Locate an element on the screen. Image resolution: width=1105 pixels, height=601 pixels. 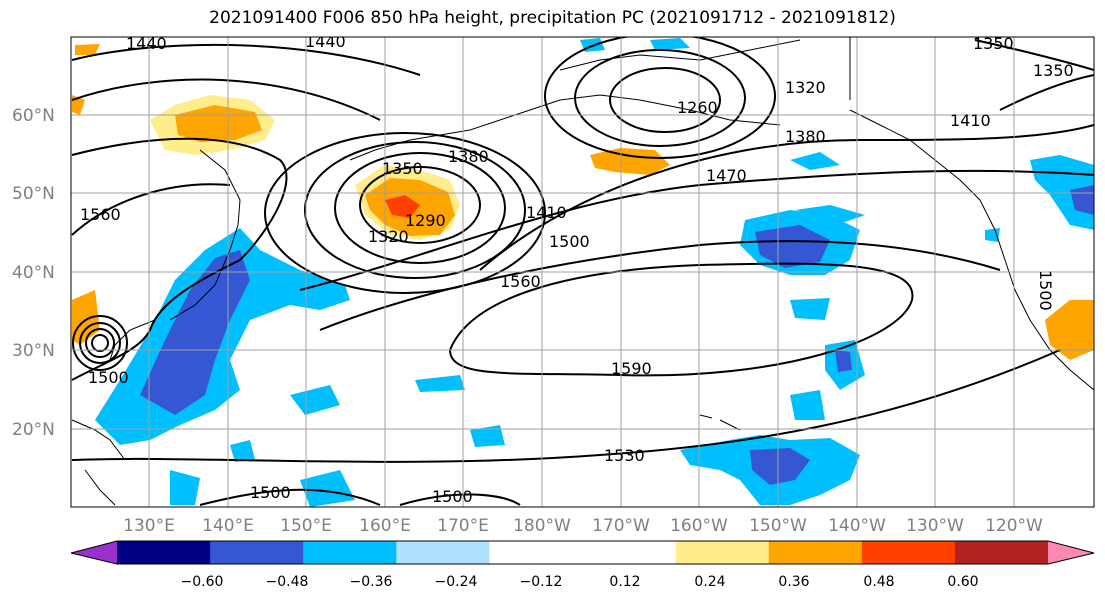
lat-label: 40°N is located at coordinates (33, 273).